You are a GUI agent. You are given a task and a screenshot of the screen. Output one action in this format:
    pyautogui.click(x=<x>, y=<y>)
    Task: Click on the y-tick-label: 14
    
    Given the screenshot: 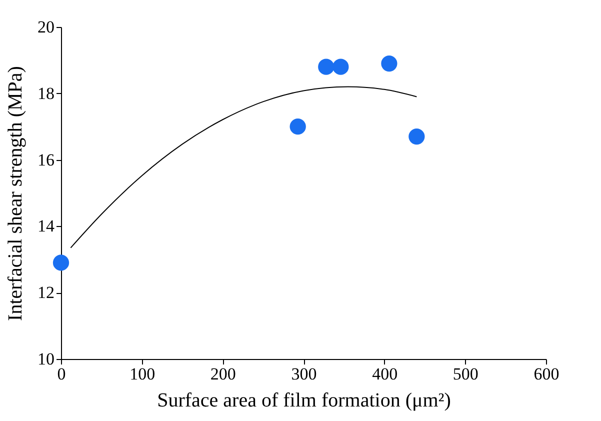 What is the action you would take?
    pyautogui.click(x=46, y=226)
    